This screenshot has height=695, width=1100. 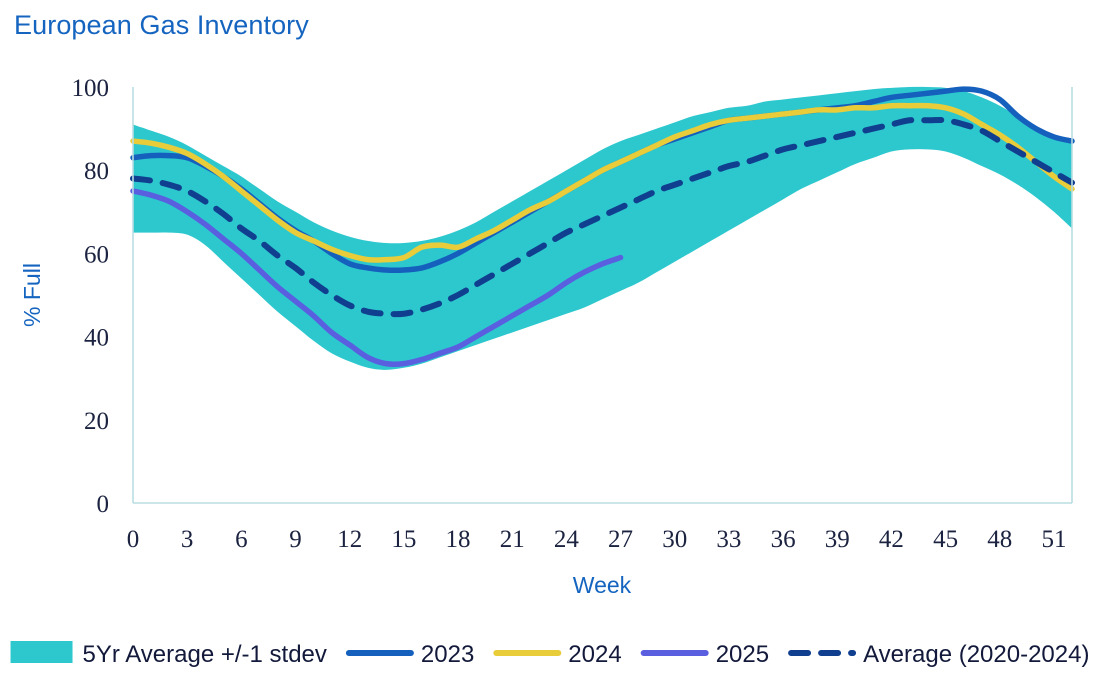 I want to click on y-tick-label: 60, so click(x=96, y=254).